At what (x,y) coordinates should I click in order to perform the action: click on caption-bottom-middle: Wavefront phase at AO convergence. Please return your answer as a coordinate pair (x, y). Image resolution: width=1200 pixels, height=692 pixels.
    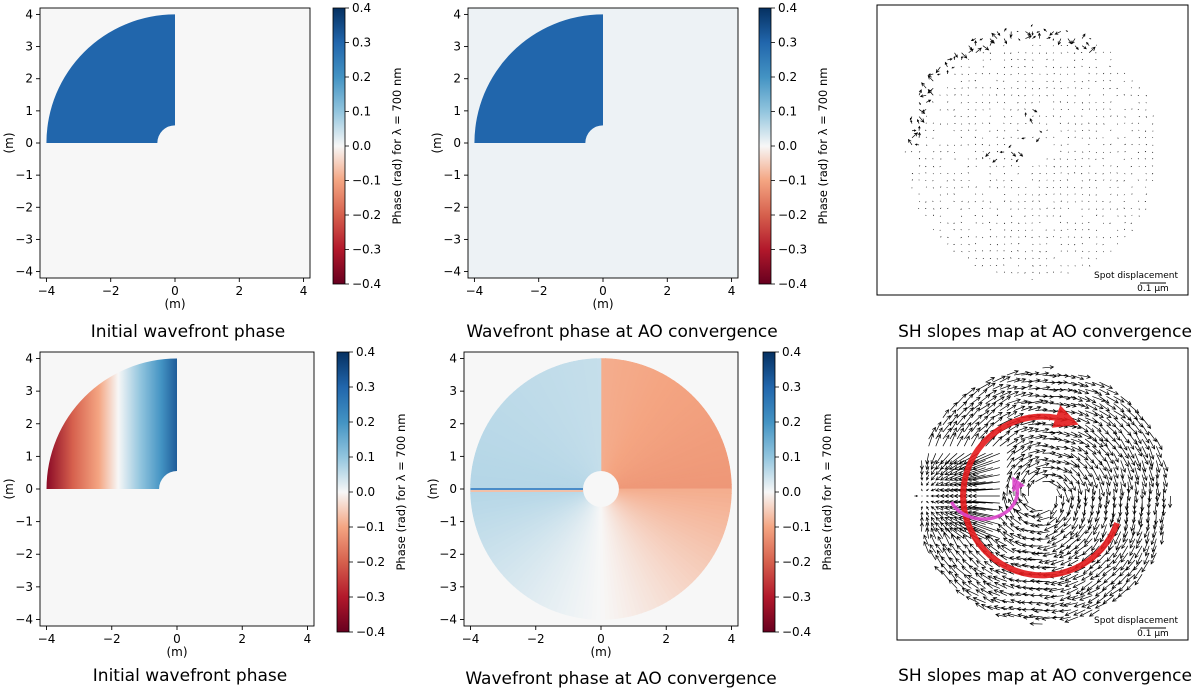
    Looking at the image, I should click on (620, 679).